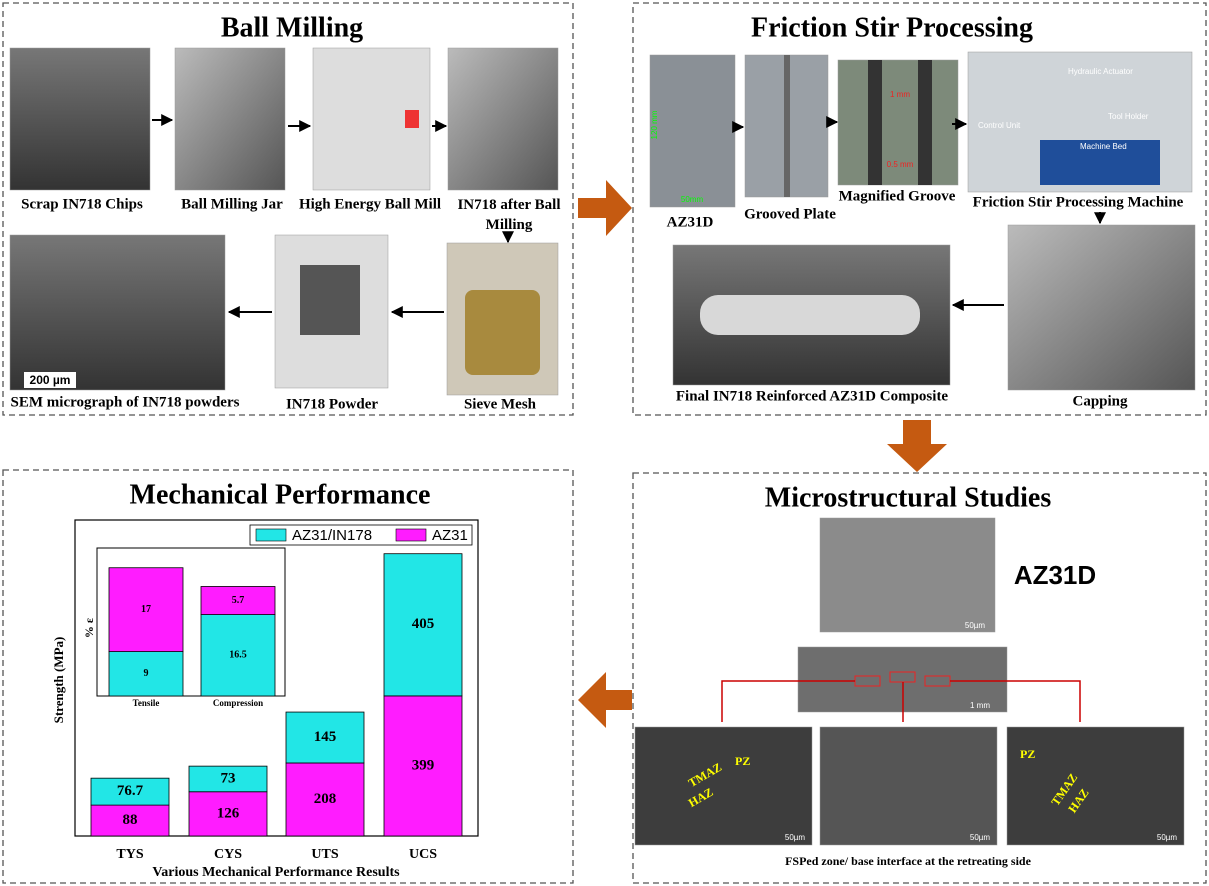 The image size is (1209, 886). I want to click on value-label: 16.5, so click(238, 655).